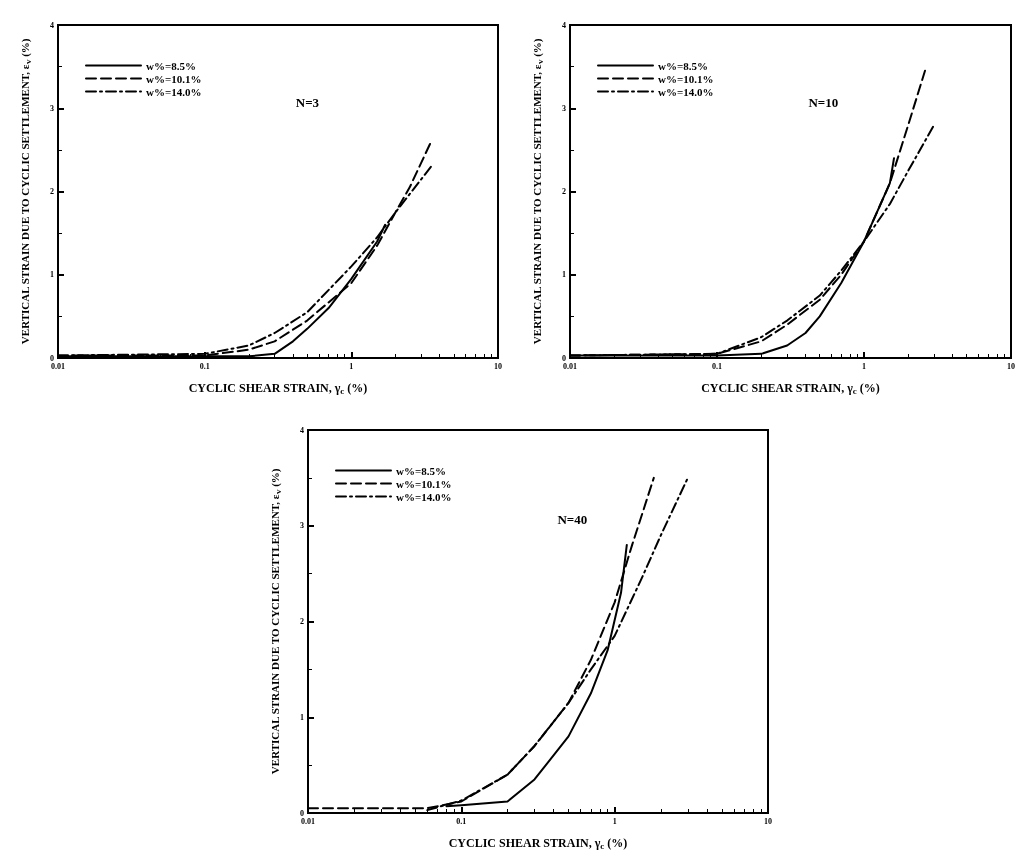  I want to click on annotation: N=3, so click(307, 102).